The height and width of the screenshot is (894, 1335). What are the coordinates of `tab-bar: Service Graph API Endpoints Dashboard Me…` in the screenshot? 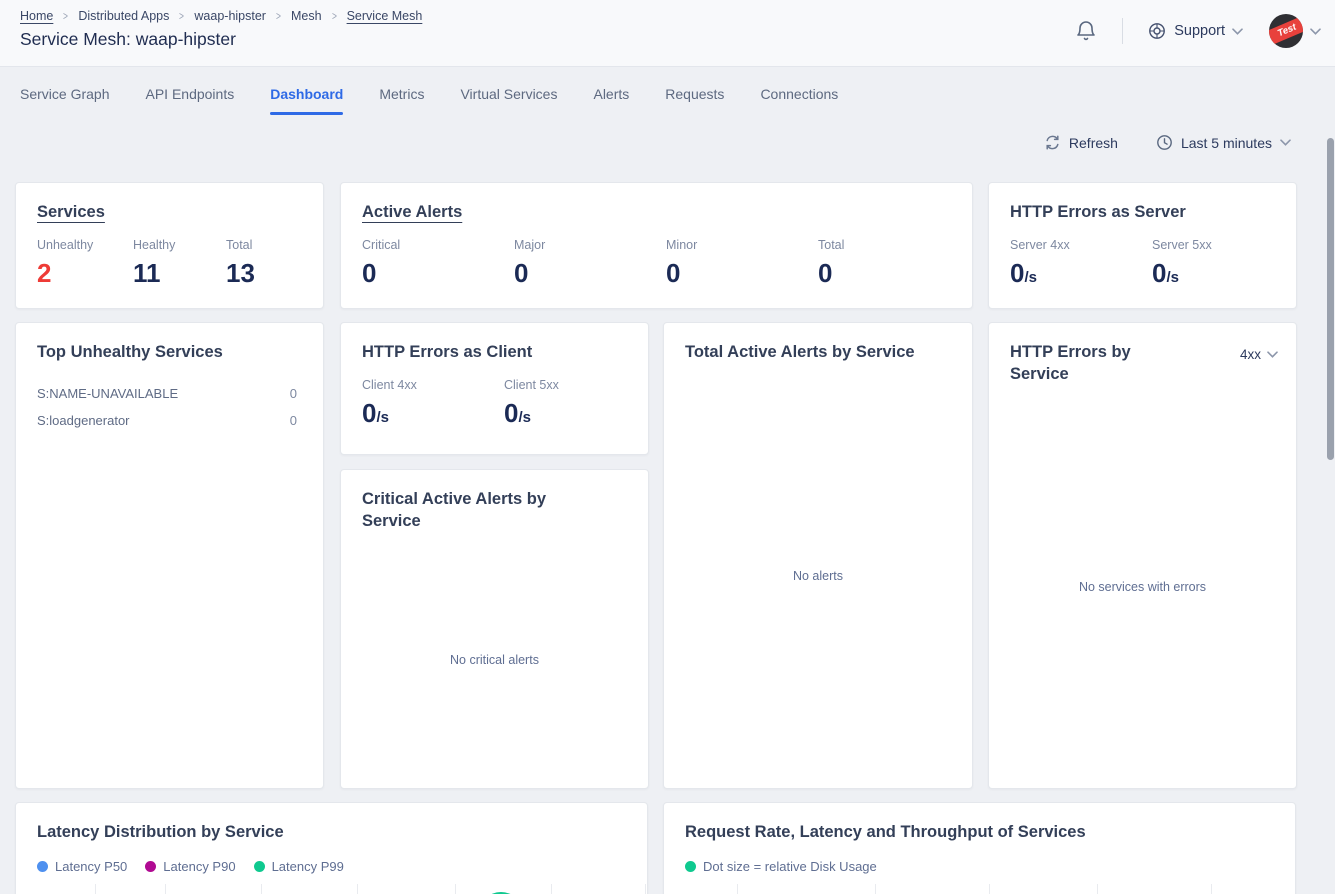 It's located at (429, 94).